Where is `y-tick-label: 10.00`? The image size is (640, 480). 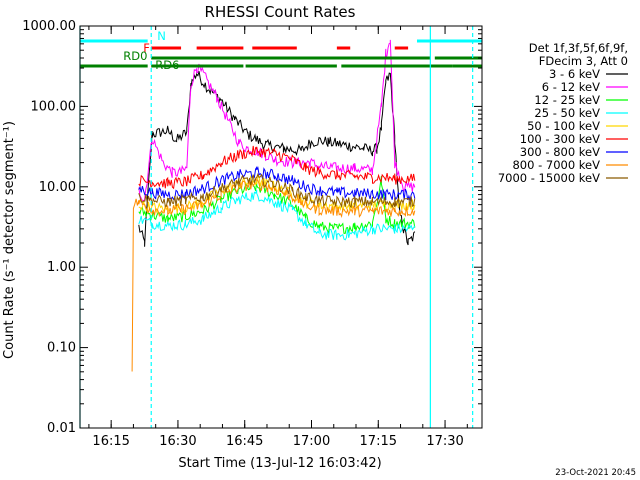
y-tick-label: 10.00 is located at coordinates (57, 187).